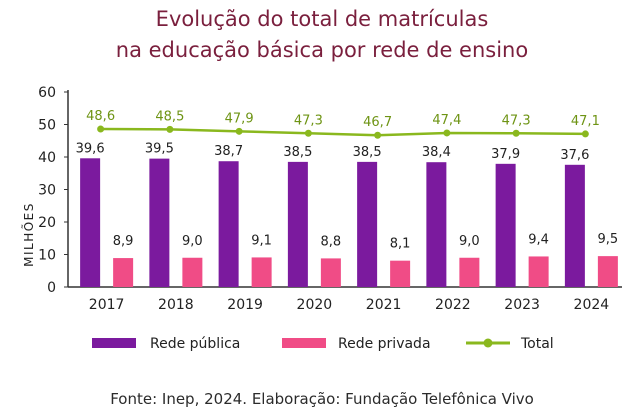 The width and height of the screenshot is (644, 420). I want to click on data-label-rede-publica: 39,5, so click(159, 149).